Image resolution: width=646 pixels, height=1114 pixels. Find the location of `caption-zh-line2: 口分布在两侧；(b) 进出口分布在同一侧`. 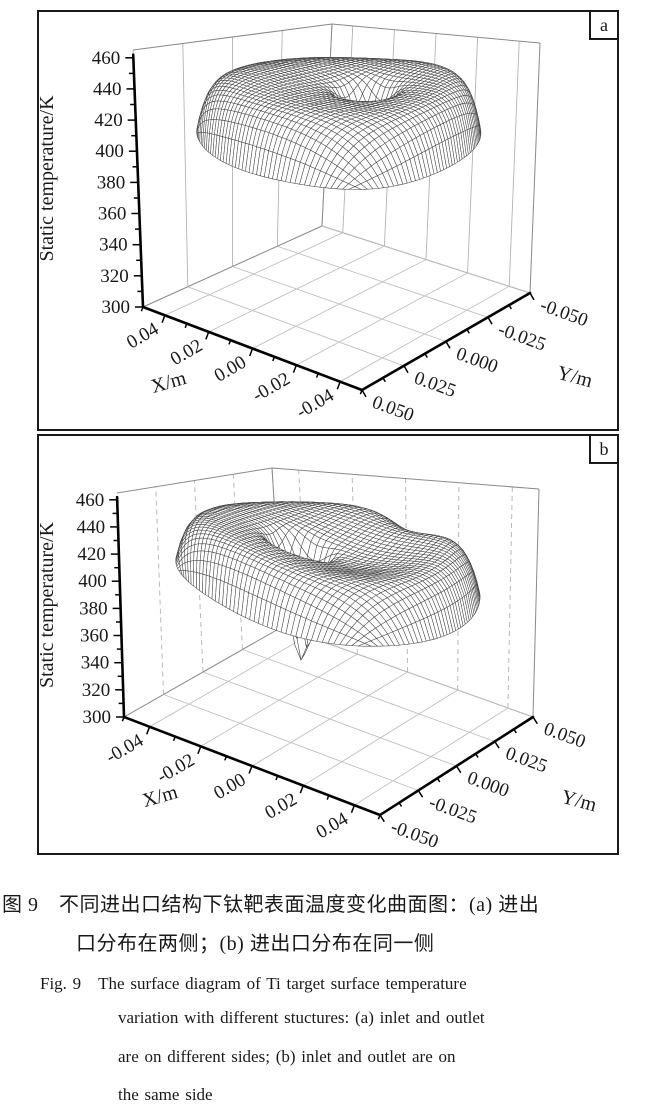

caption-zh-line2: 口分布在两侧；(b) 进出口分布在同一侧 is located at coordinates (255, 944).